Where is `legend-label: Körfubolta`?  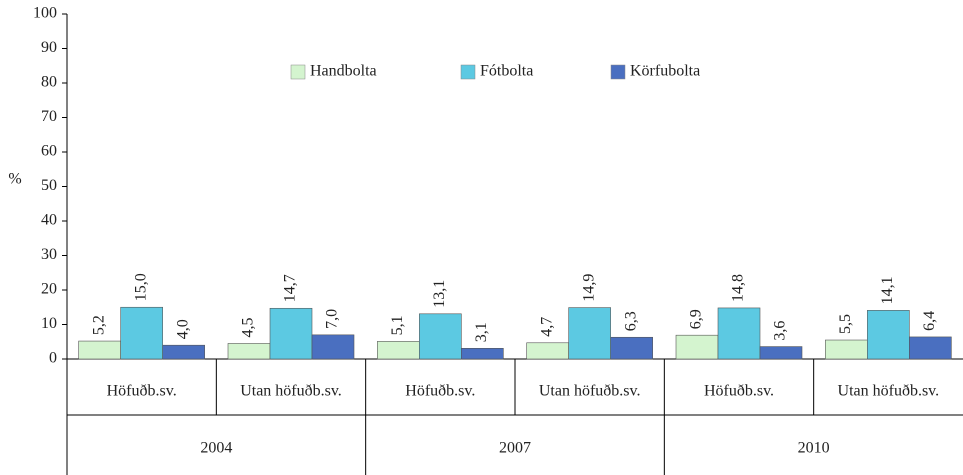
legend-label: Körfubolta is located at coordinates (665, 71).